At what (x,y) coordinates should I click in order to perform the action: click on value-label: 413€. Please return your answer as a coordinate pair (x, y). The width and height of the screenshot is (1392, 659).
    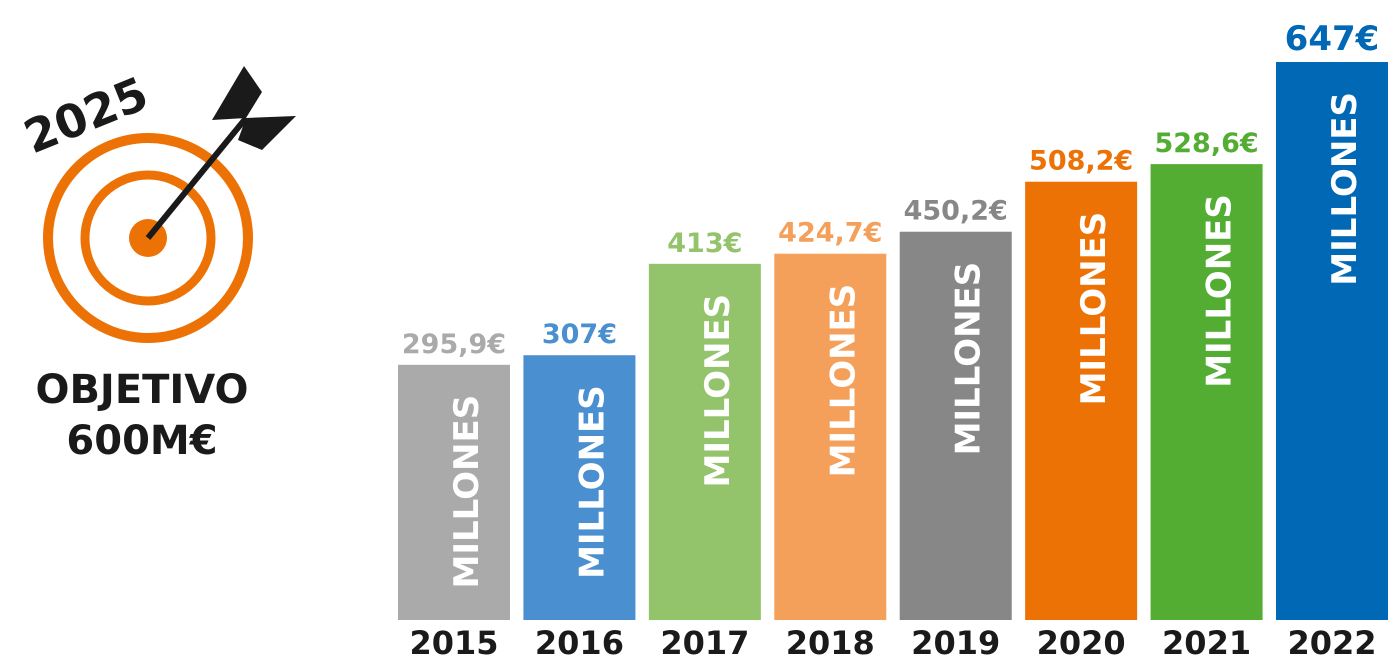
    Looking at the image, I should click on (704, 243).